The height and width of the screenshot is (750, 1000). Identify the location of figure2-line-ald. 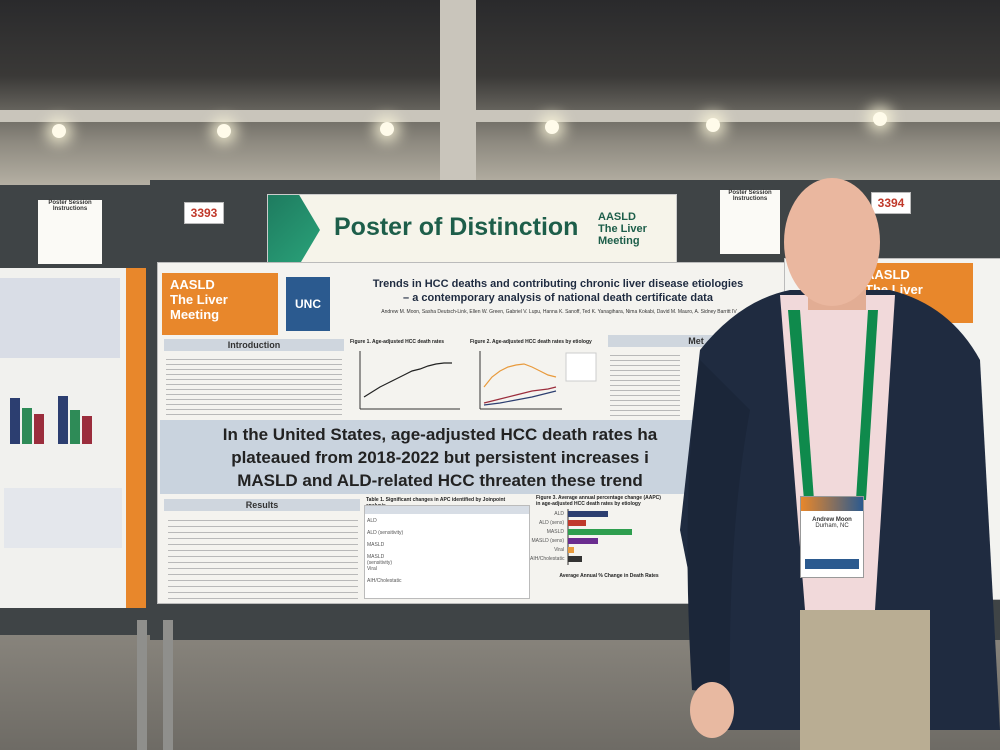
(520, 395).